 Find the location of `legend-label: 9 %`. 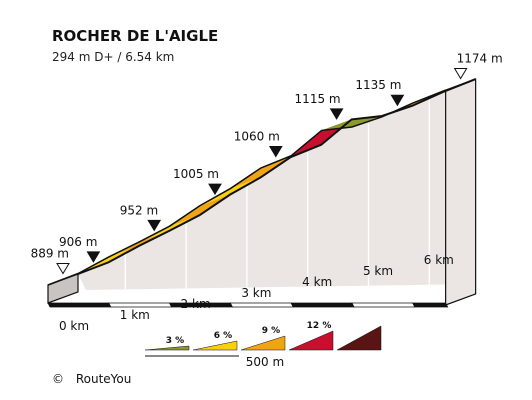

legend-label: 9 % is located at coordinates (271, 331).